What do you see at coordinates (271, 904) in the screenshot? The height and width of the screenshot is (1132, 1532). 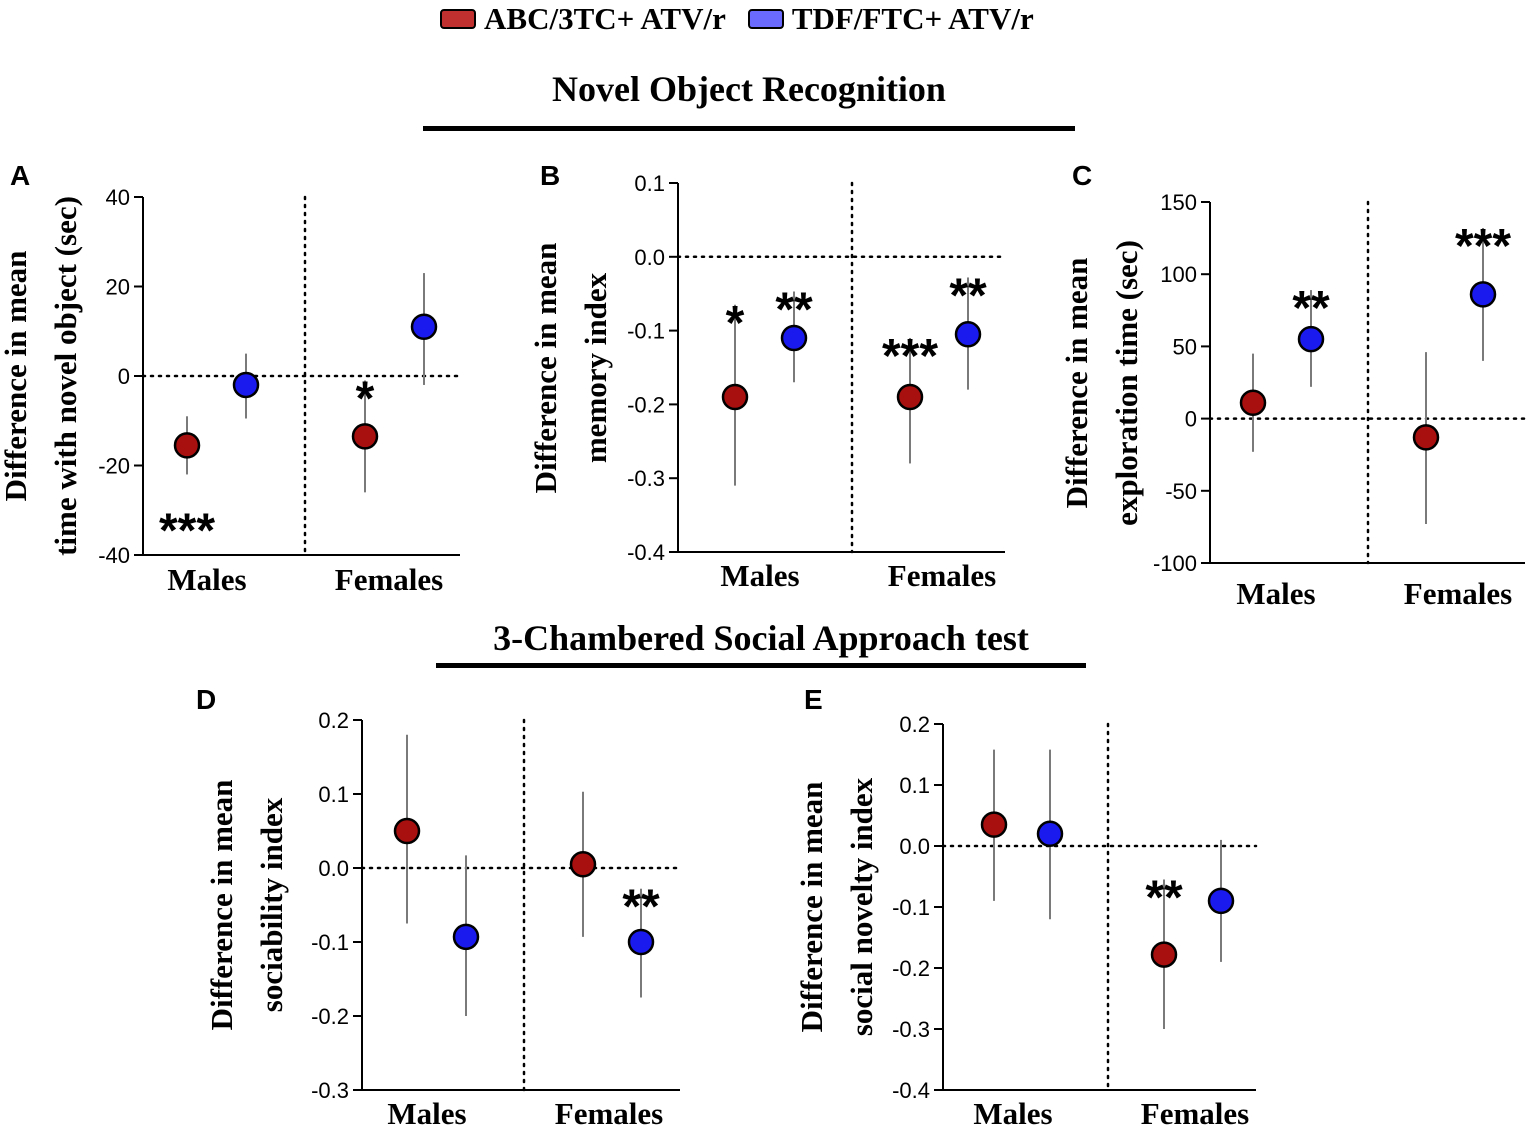 I see `y-axis-label-d: sociability index` at bounding box center [271, 904].